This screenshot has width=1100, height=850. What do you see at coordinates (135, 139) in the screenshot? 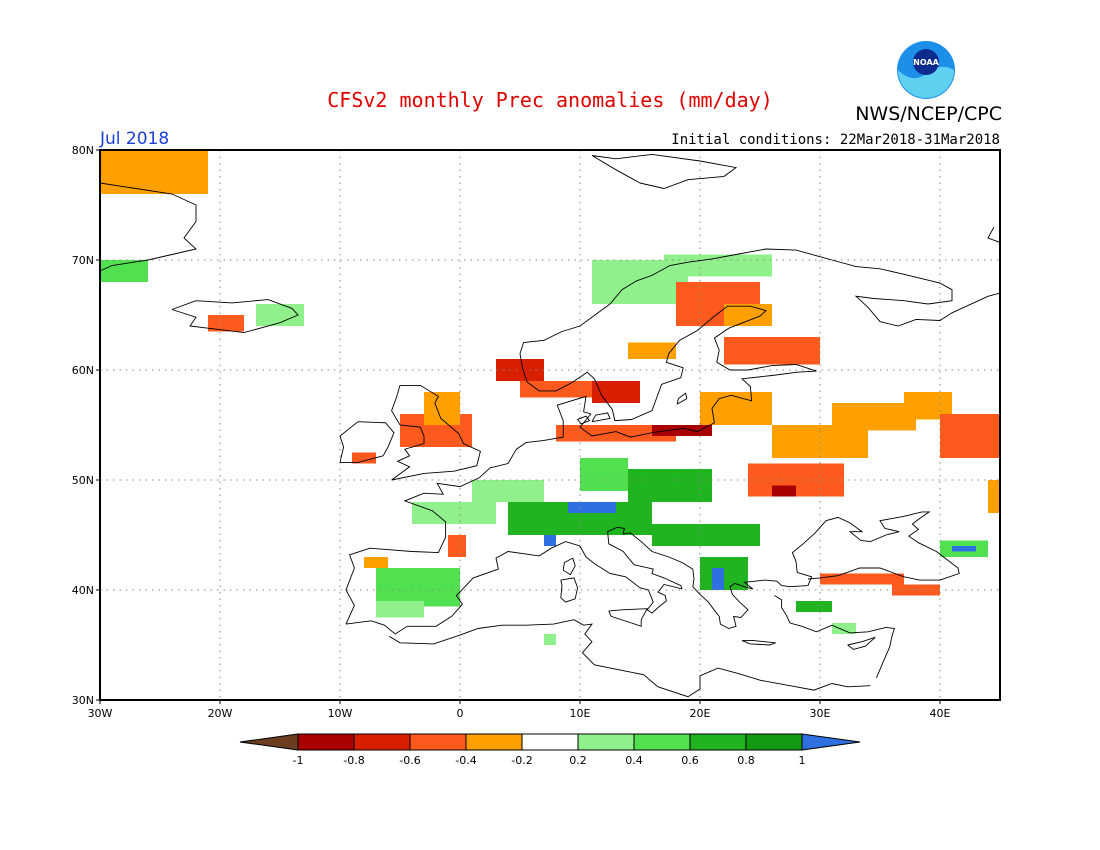
I see `month-label: Jul 2018` at bounding box center [135, 139].